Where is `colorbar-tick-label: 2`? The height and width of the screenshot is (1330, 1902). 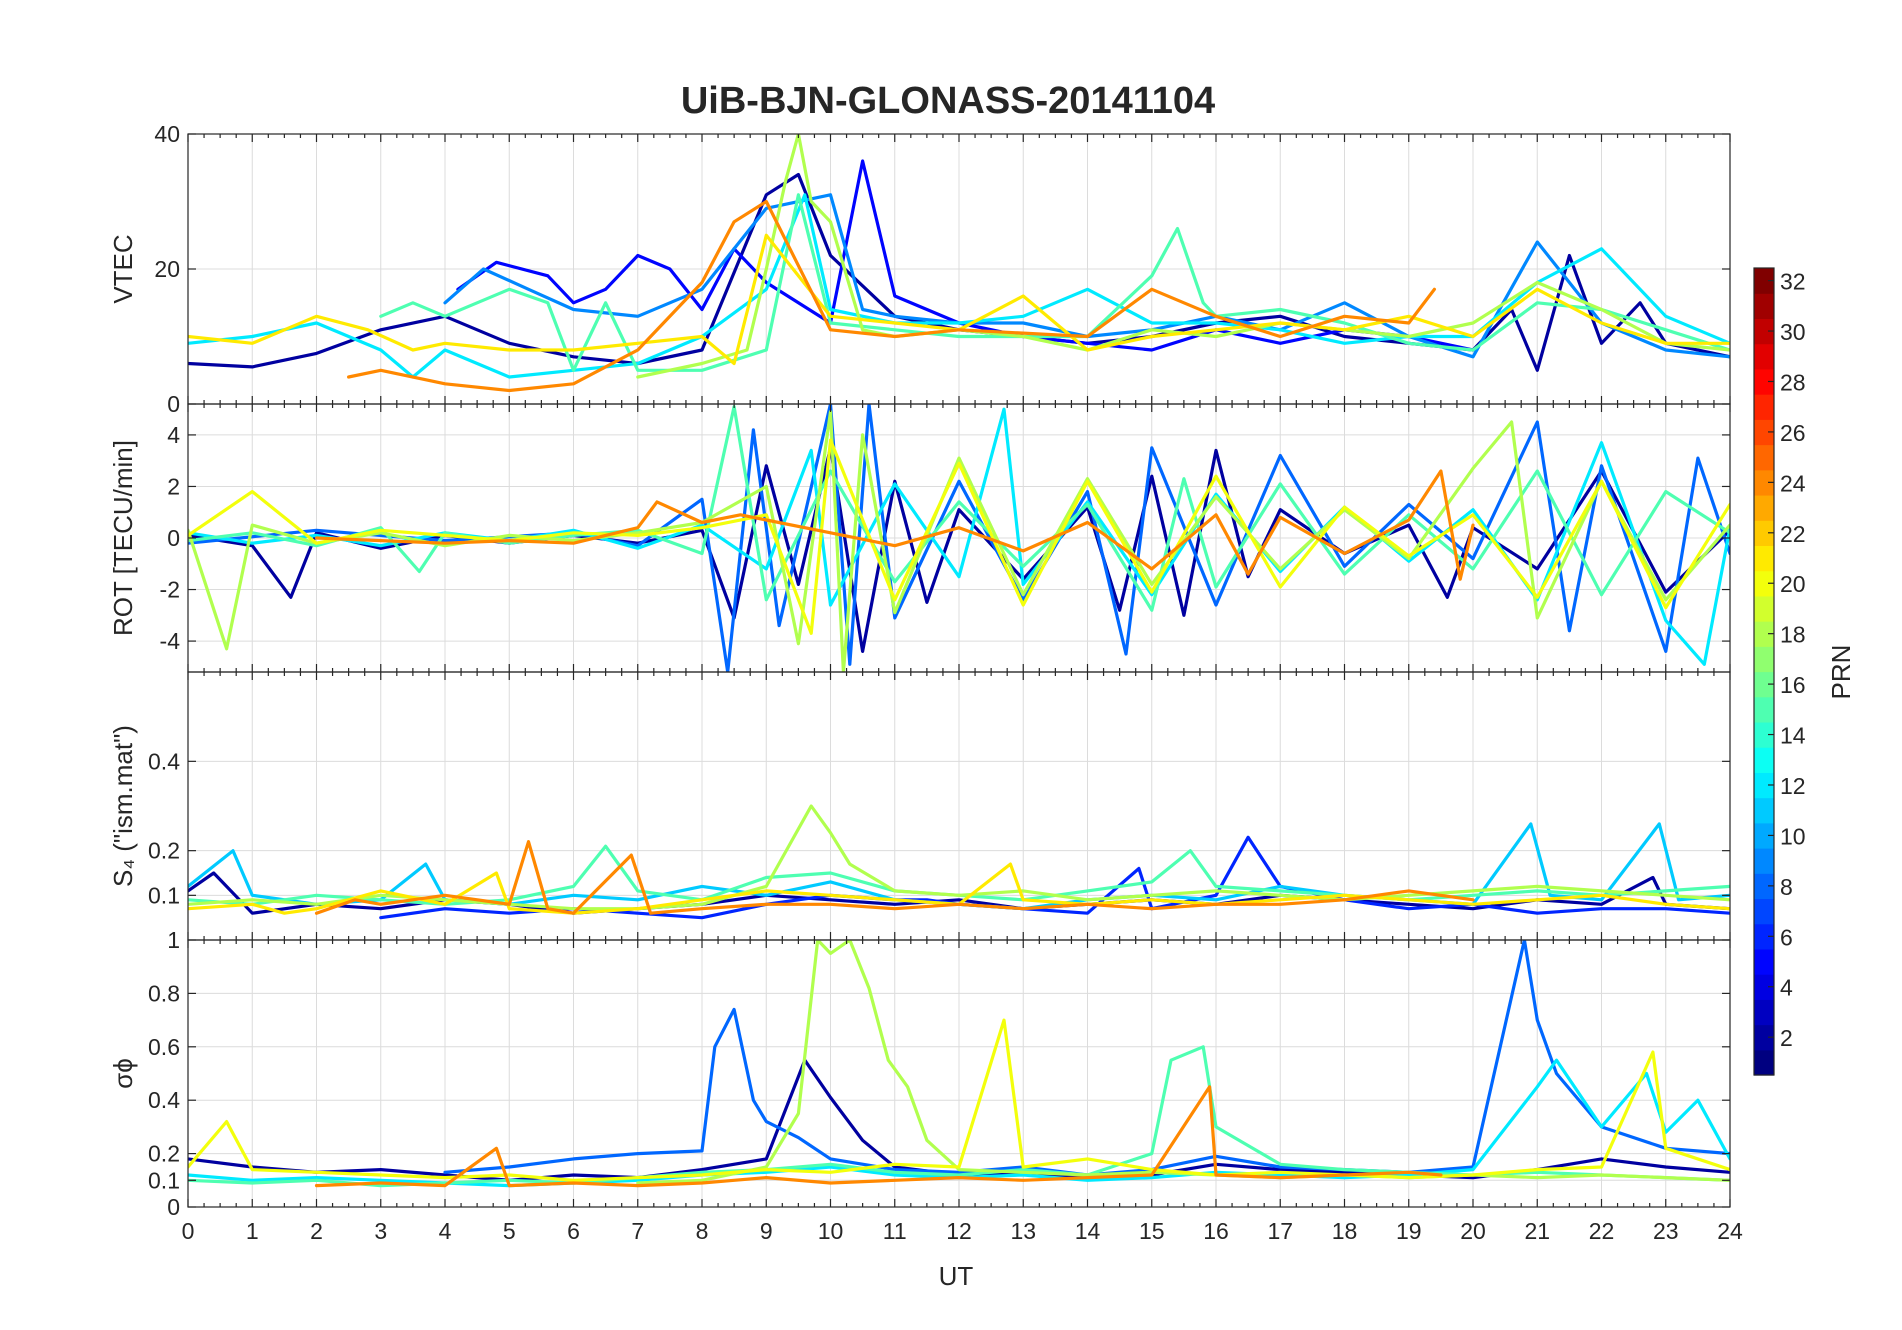
colorbar-tick-label: 2 is located at coordinates (1786, 1038).